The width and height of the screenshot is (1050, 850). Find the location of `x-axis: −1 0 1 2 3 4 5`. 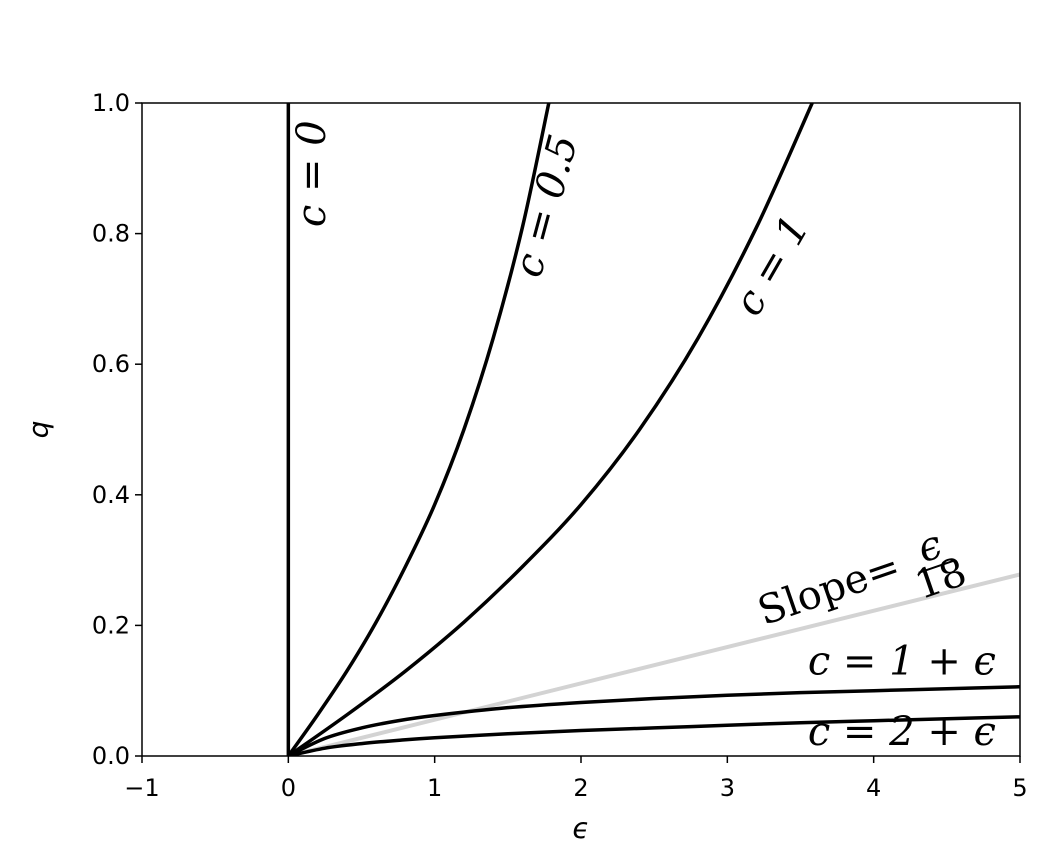

x-axis: −1 0 1 2 3 4 5 is located at coordinates (576, 779).